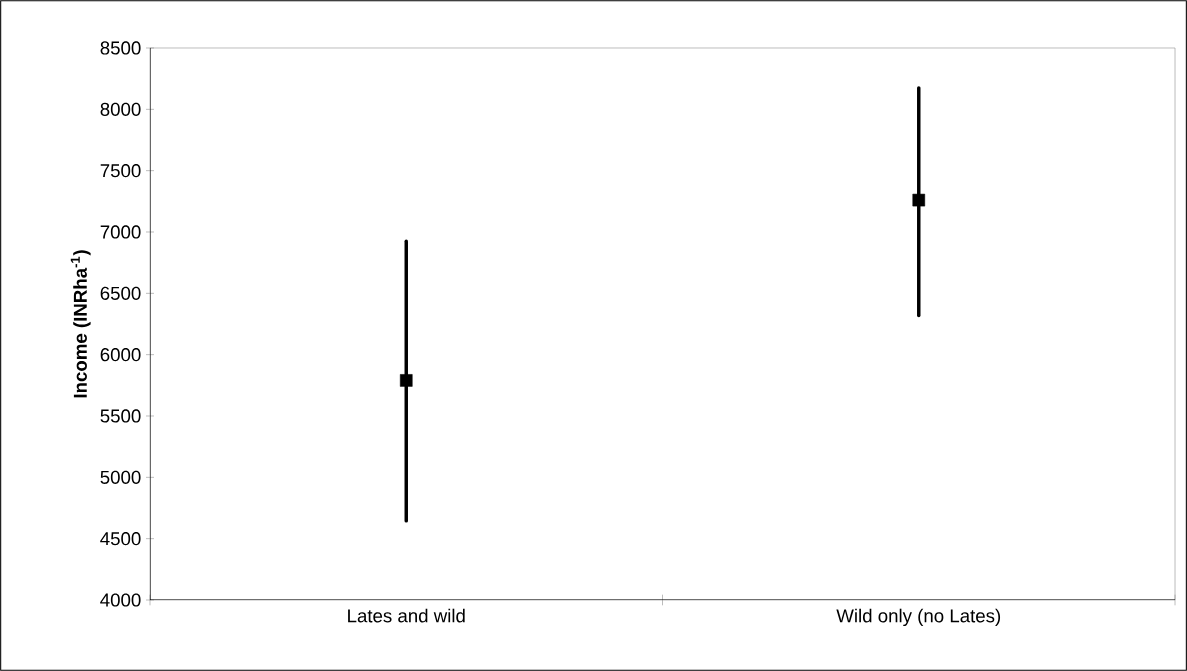 The height and width of the screenshot is (671, 1187). Describe the element at coordinates (120, 355) in the screenshot. I see `y-tick-label: 6000` at that location.